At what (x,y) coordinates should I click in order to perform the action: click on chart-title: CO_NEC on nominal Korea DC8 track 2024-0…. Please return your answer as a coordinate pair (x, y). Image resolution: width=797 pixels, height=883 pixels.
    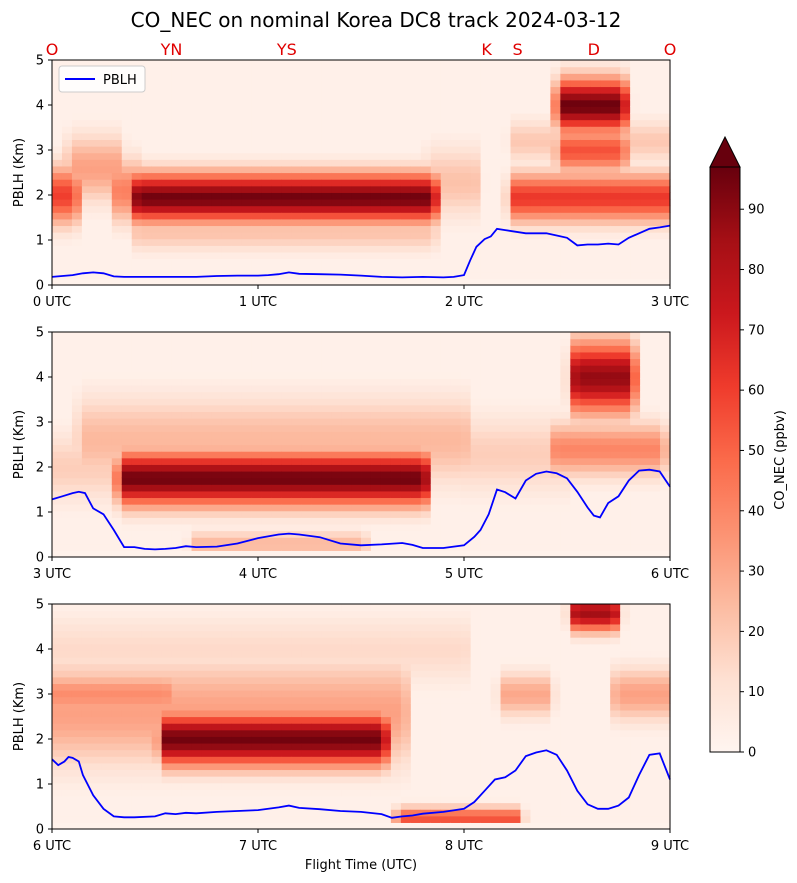
    Looking at the image, I should click on (376, 20).